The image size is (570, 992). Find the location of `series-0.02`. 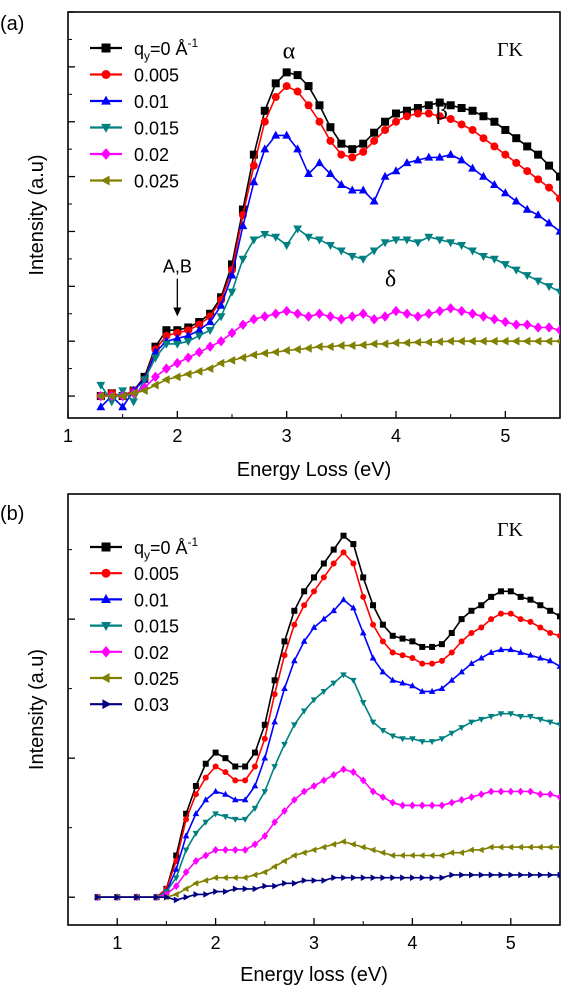

series-0.02 is located at coordinates (328, 352).